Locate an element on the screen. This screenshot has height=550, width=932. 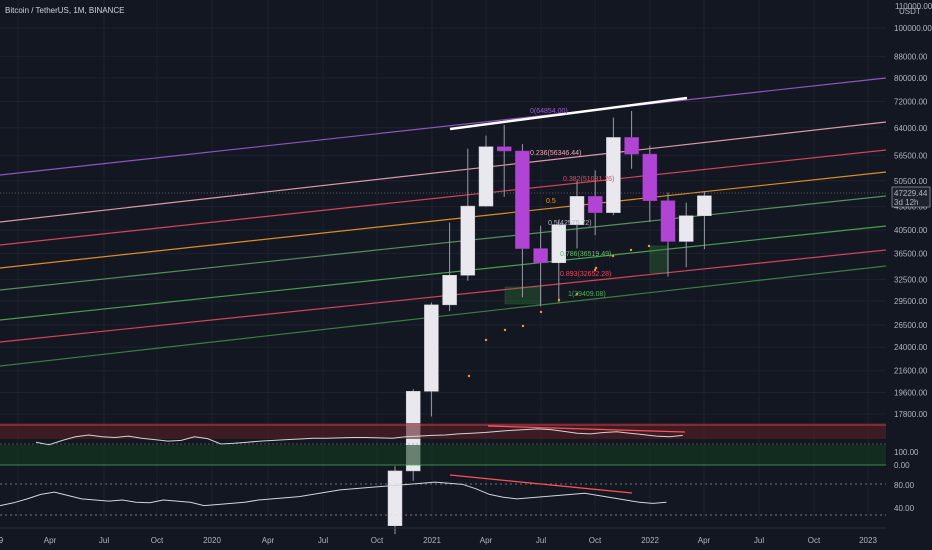
rsi-overbought-band is located at coordinates (443, 431).